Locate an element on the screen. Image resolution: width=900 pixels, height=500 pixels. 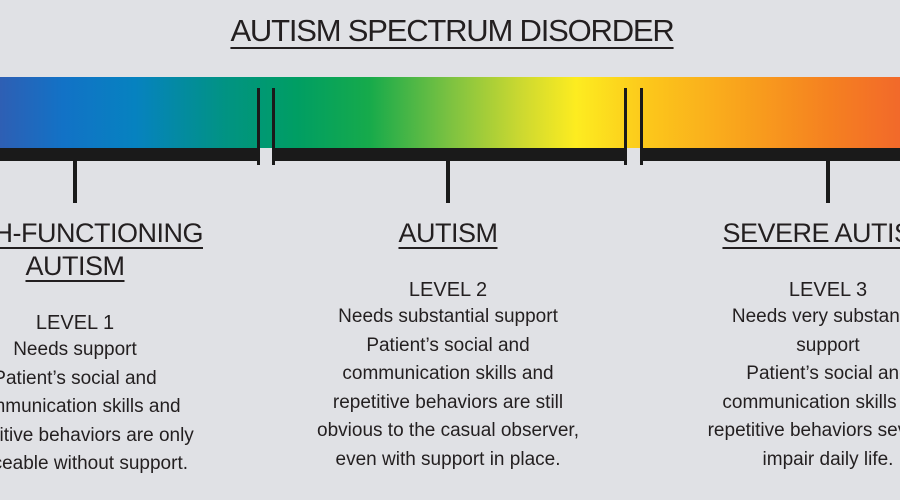
level-label: LEVEL 3 is located at coordinates (828, 290).